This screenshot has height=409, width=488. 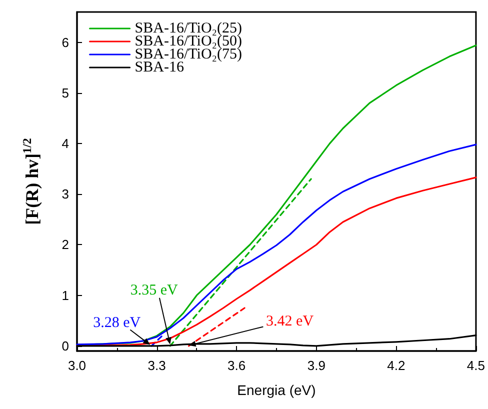 What do you see at coordinates (65, 244) in the screenshot?
I see `y-tick-label: 2` at bounding box center [65, 244].